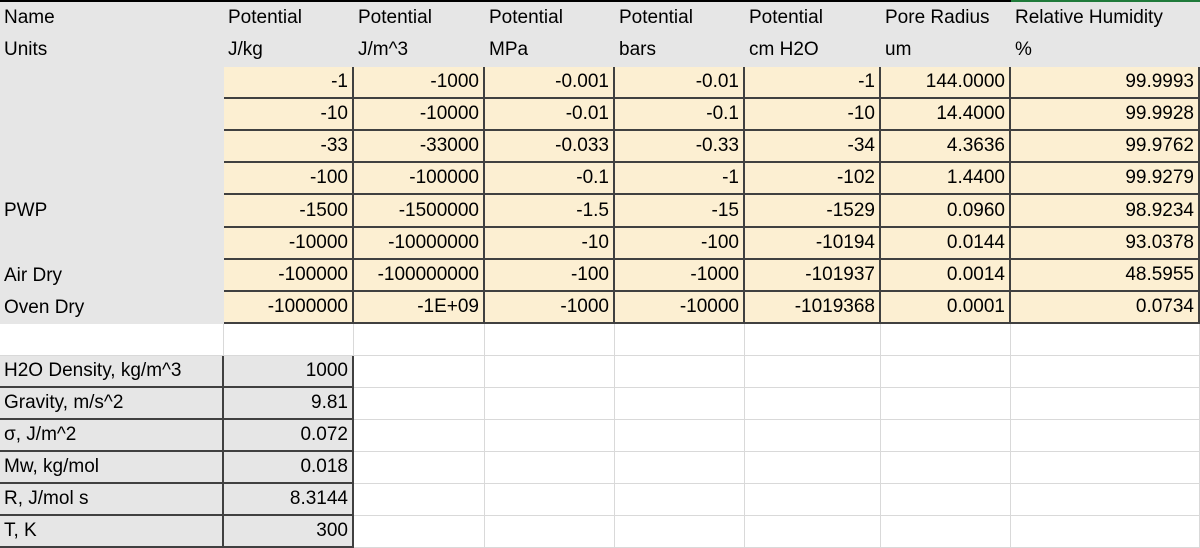  I want to click on units-cell: Units, so click(112, 50).